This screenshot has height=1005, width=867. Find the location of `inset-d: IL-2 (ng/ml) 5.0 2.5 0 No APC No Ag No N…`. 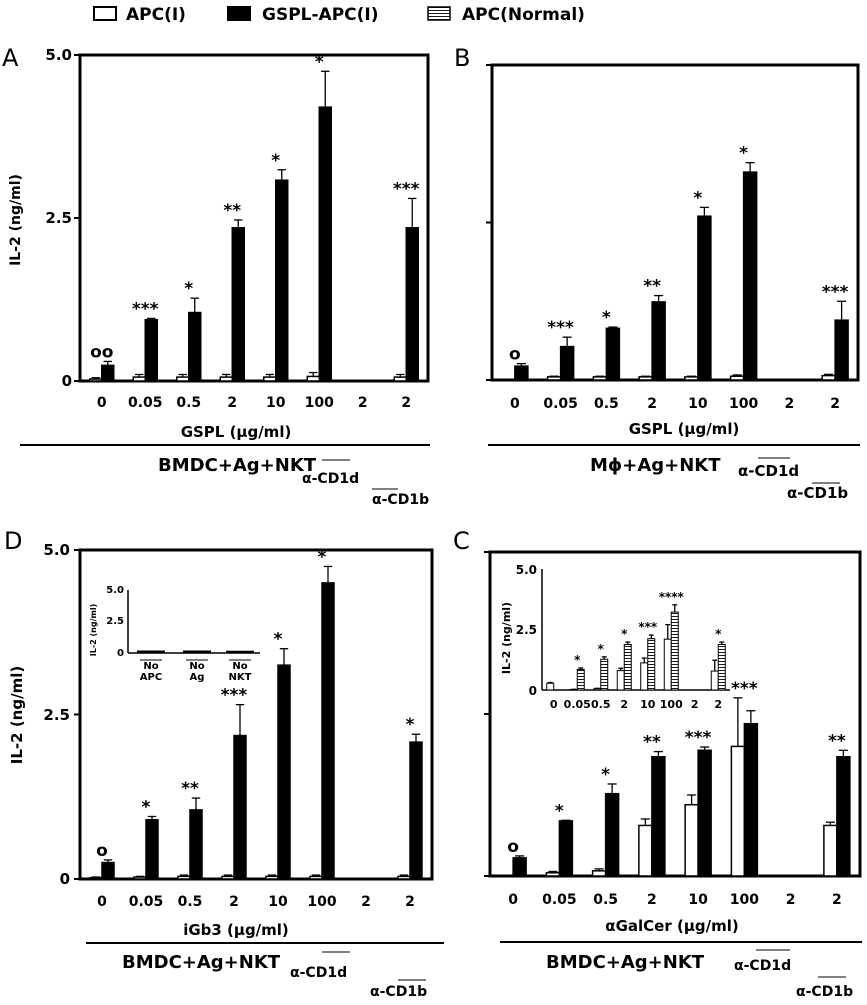

inset-d: IL-2 (ng/ml) 5.0 2.5 0 No APC No Ag No N… is located at coordinates (174, 634).